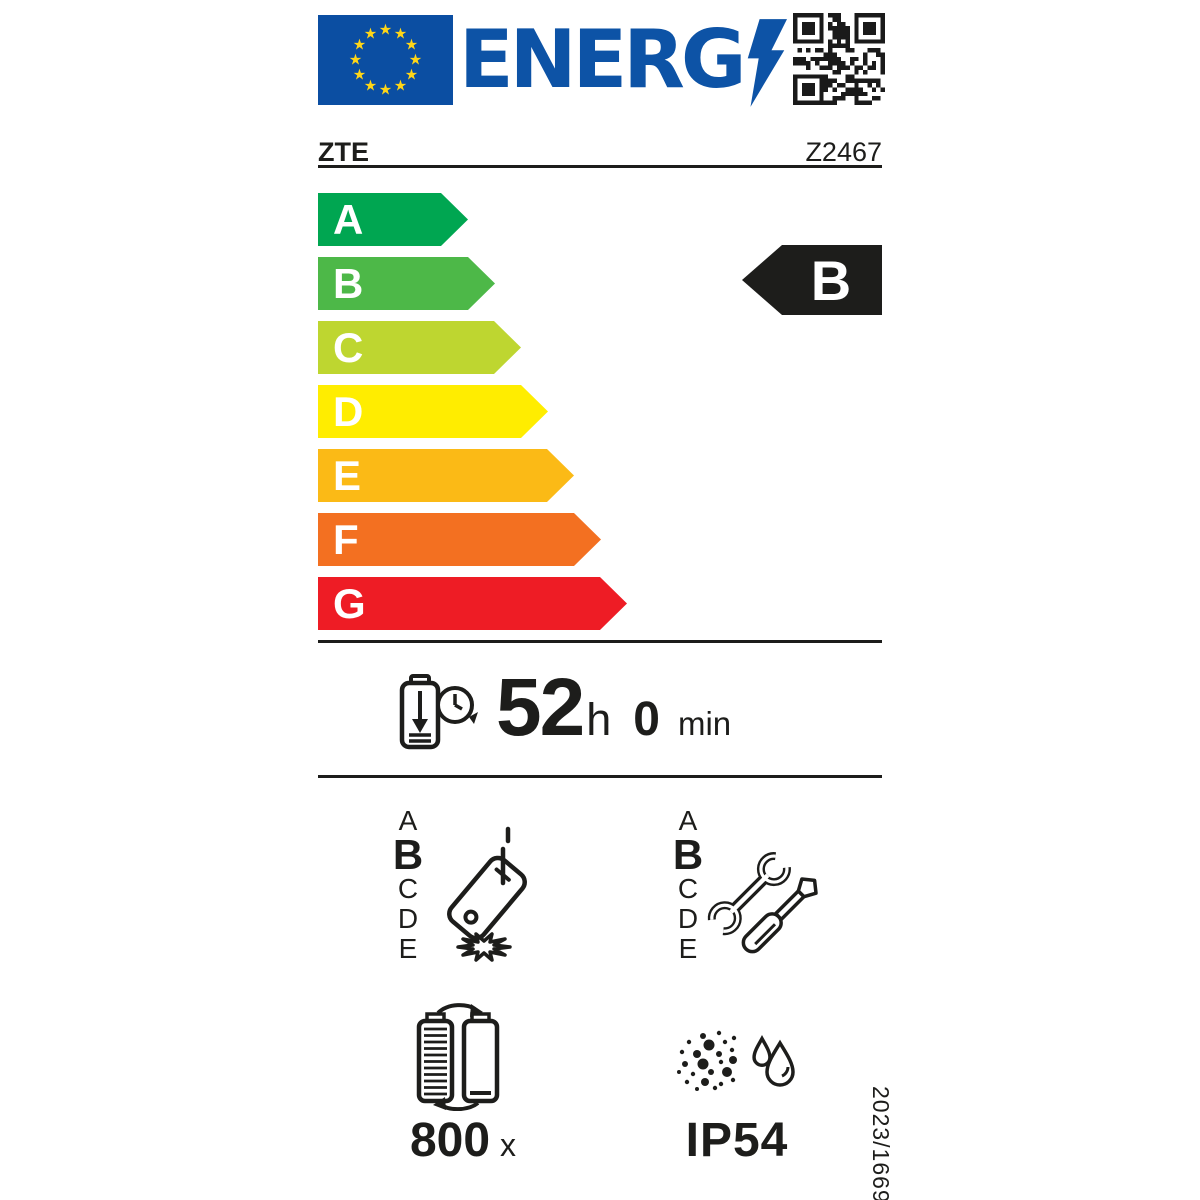 This screenshot has height=1200, width=1200. Describe the element at coordinates (704, 723) in the screenshot. I see `endurance-minutes-unit: min` at that location.